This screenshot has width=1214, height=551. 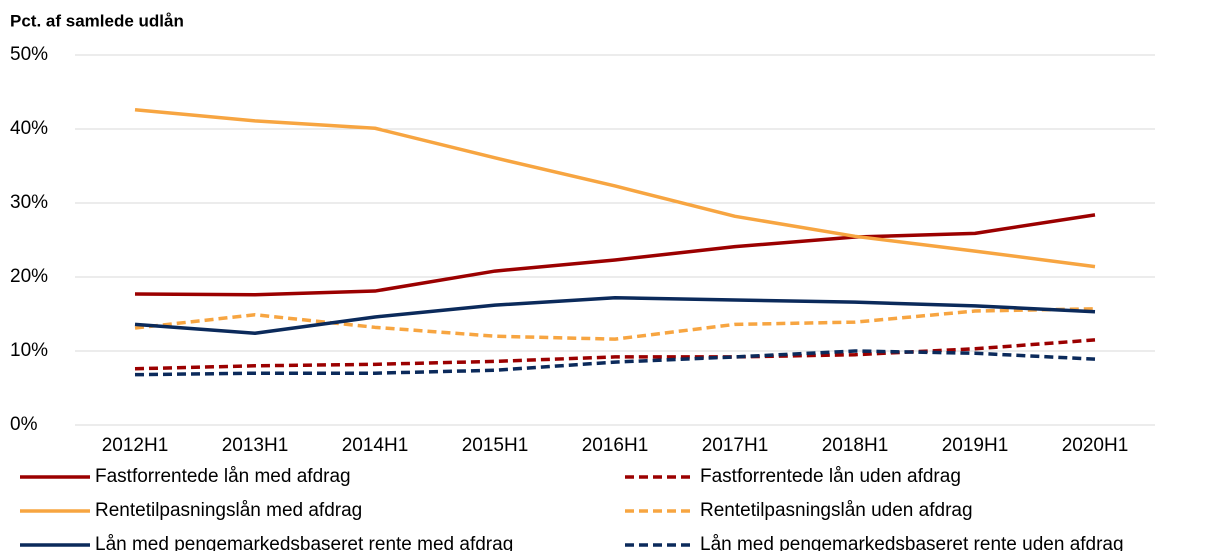 What do you see at coordinates (228, 510) in the screenshot?
I see `legend-label: Rentetilpasningslån med afdrag` at bounding box center [228, 510].